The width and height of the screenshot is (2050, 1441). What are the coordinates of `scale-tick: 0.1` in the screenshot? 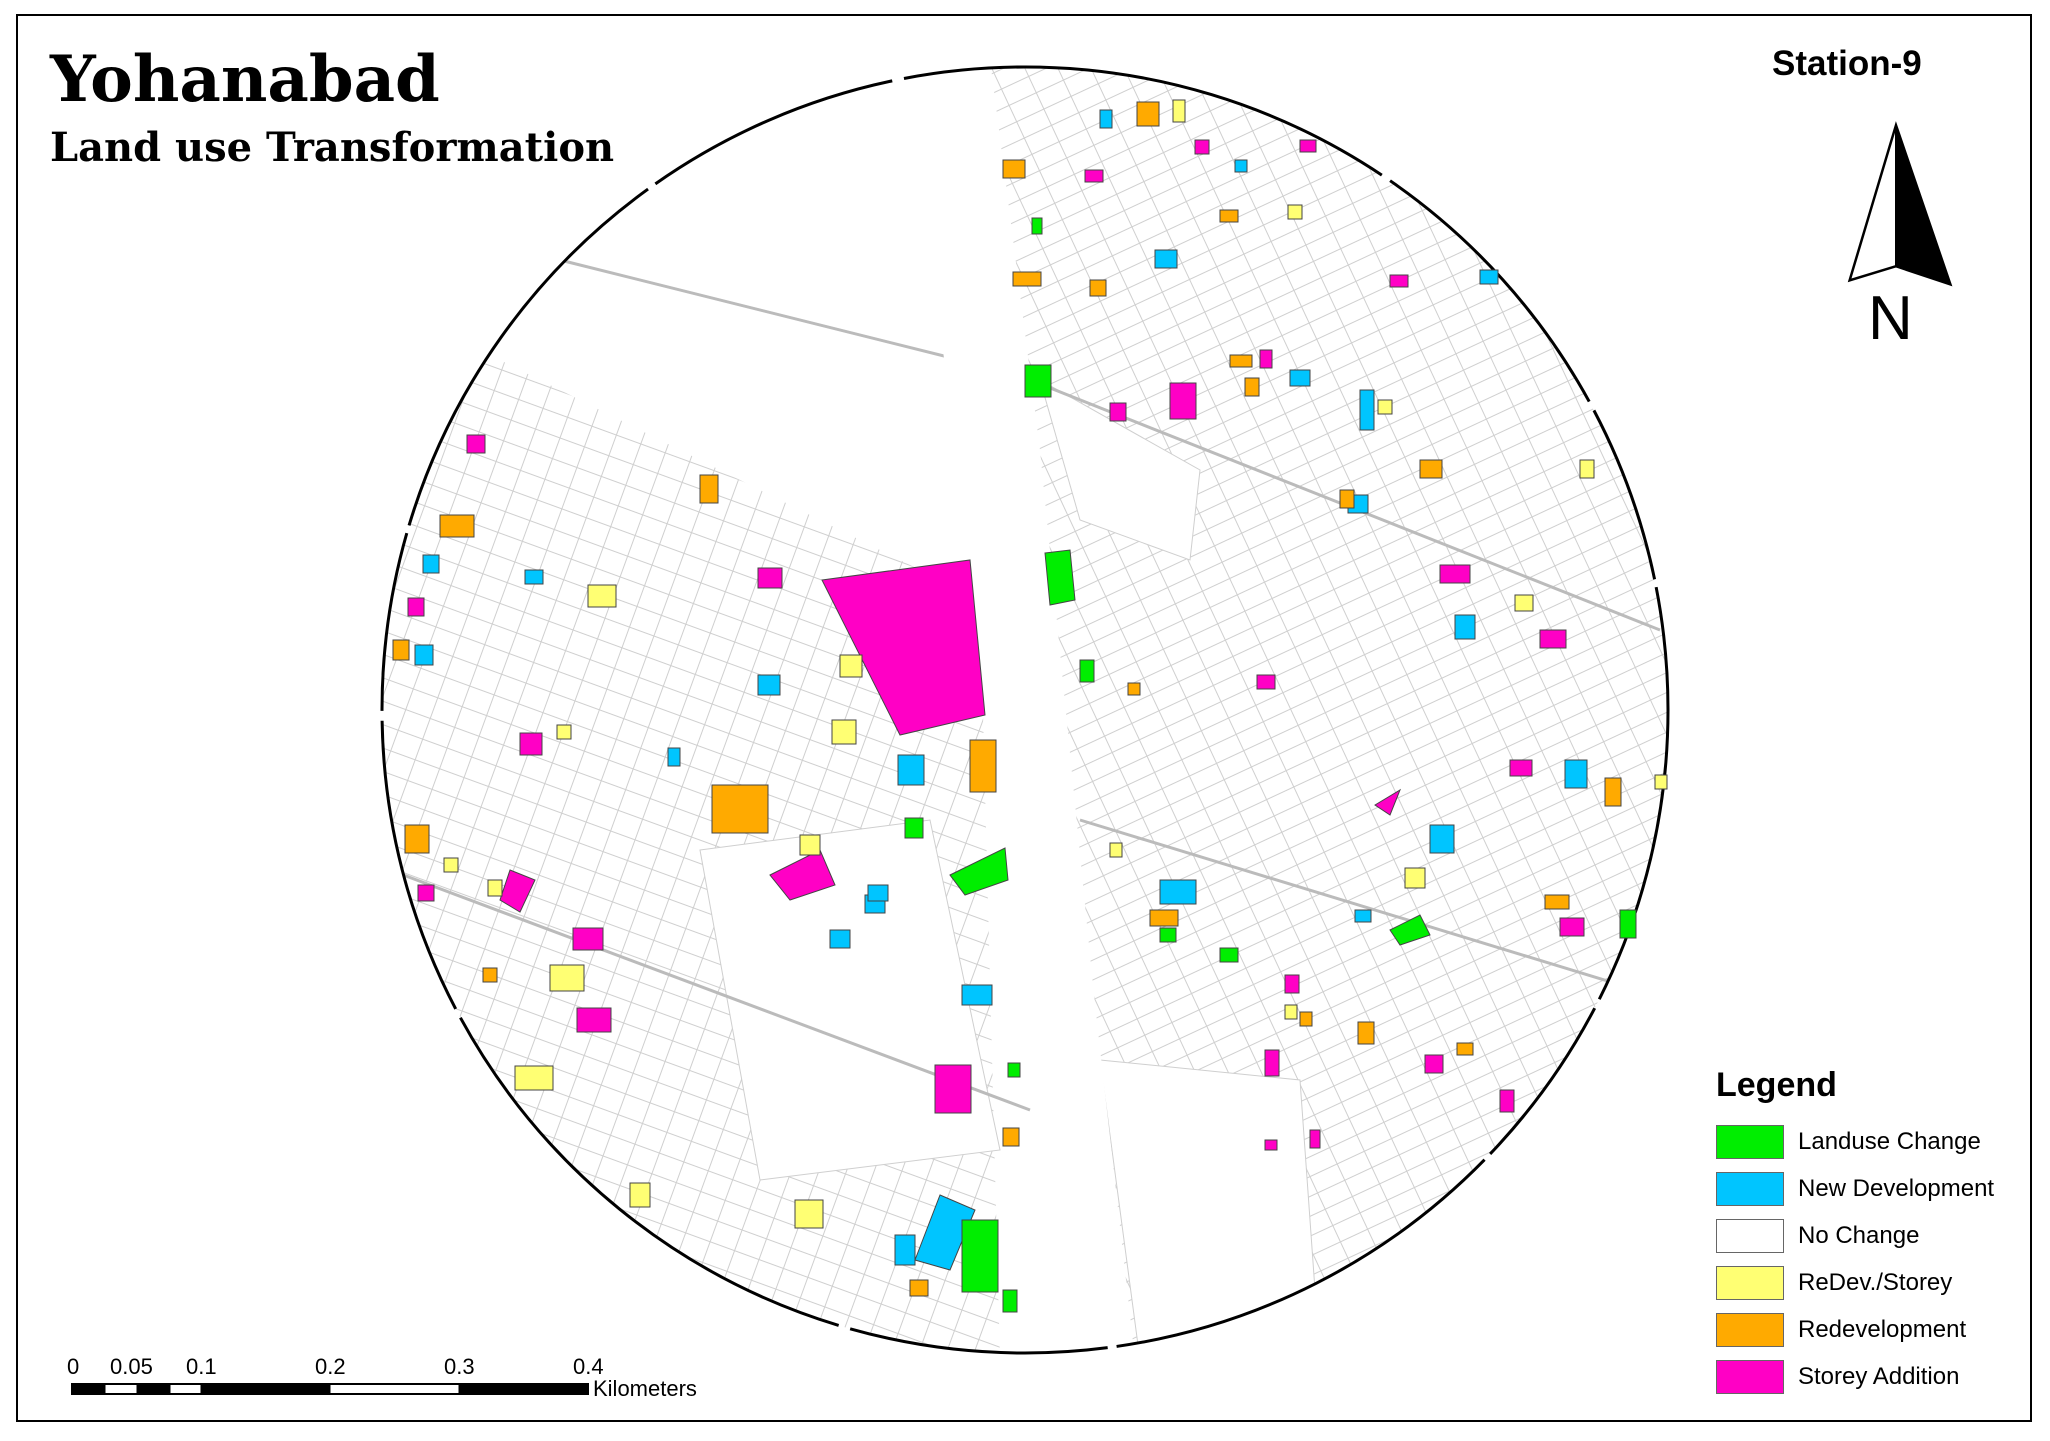 It's located at (201, 1366).